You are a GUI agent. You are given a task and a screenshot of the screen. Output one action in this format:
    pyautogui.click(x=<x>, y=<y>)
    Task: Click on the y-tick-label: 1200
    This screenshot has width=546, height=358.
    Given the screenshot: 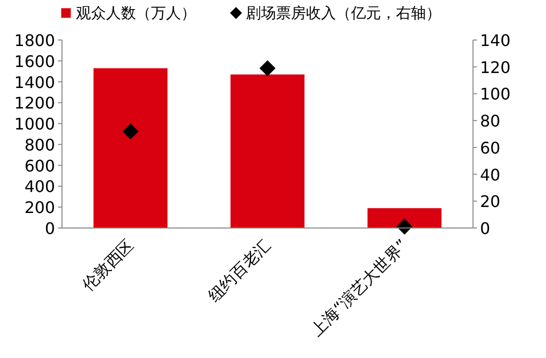 What is the action you would take?
    pyautogui.click(x=34, y=103)
    